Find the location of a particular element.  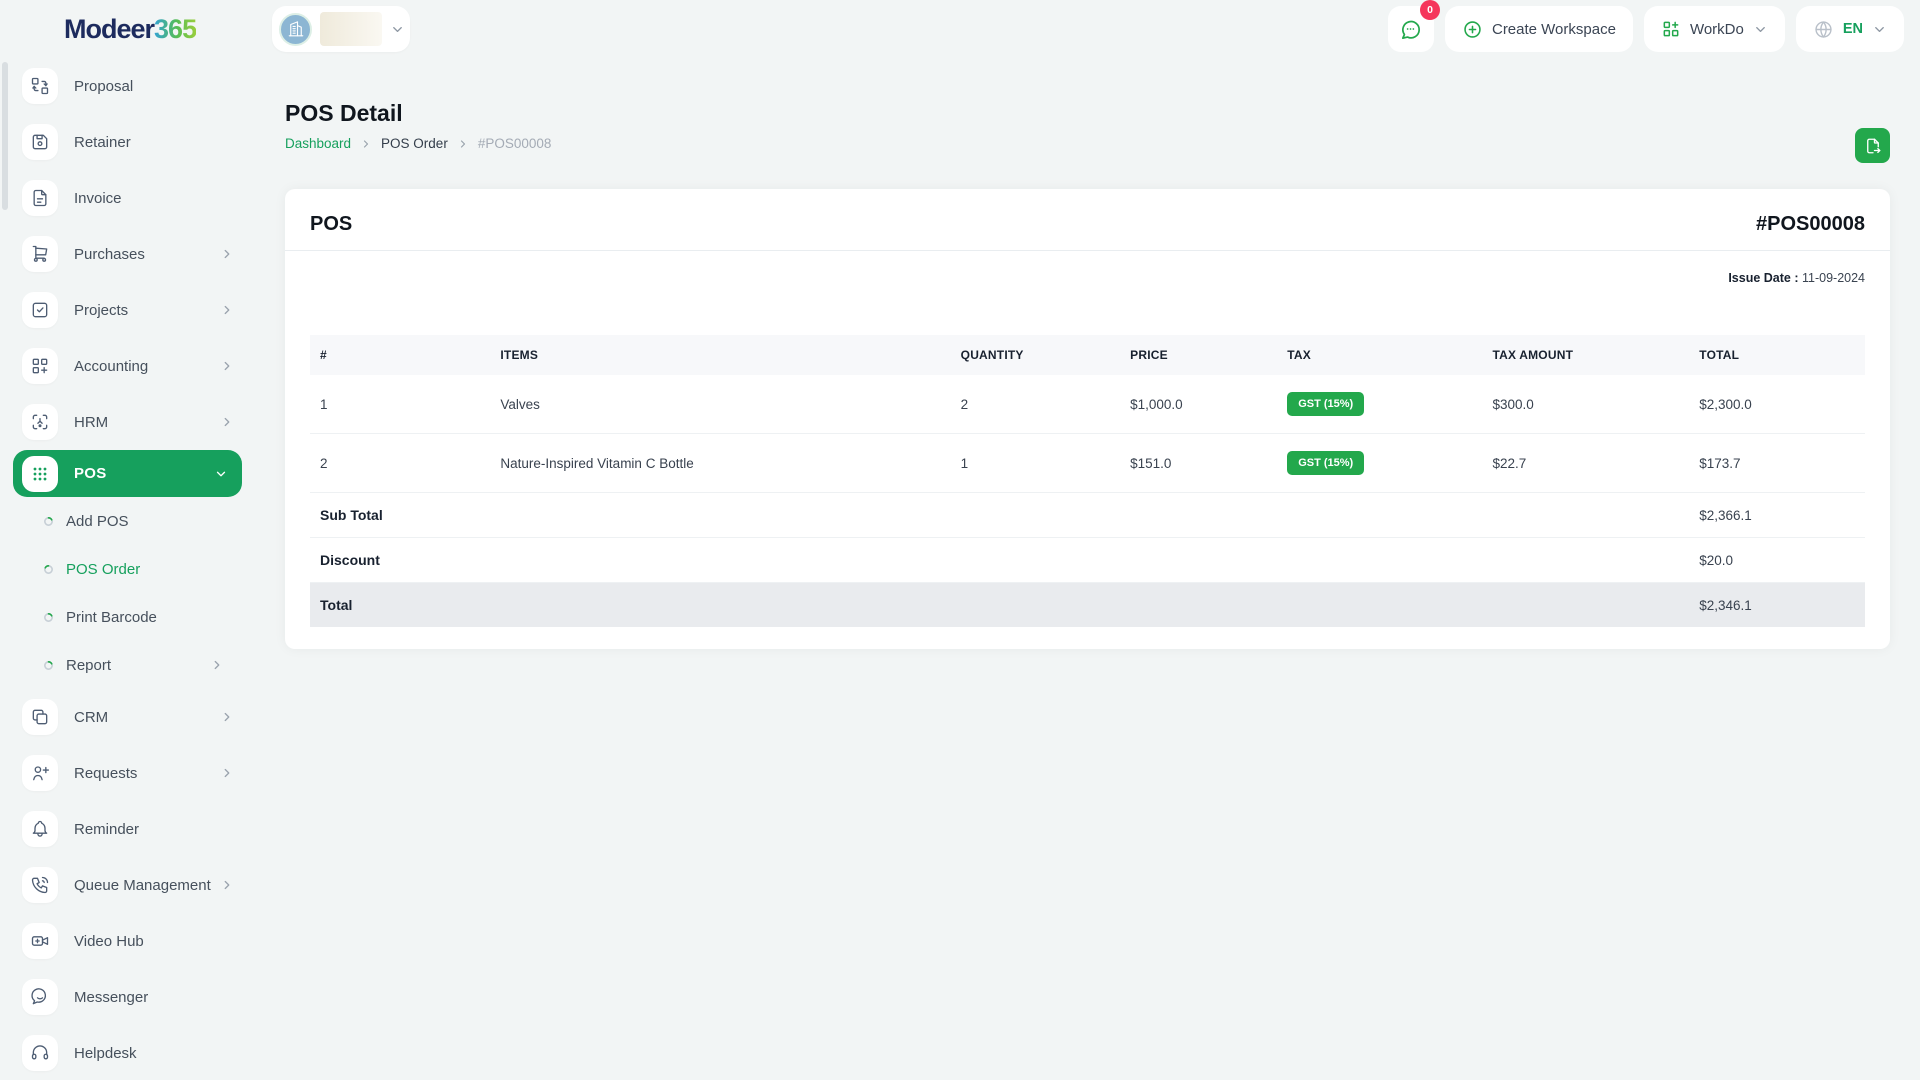

sidebar-item-helpdesk: Helpdesk is located at coordinates (137, 1052).